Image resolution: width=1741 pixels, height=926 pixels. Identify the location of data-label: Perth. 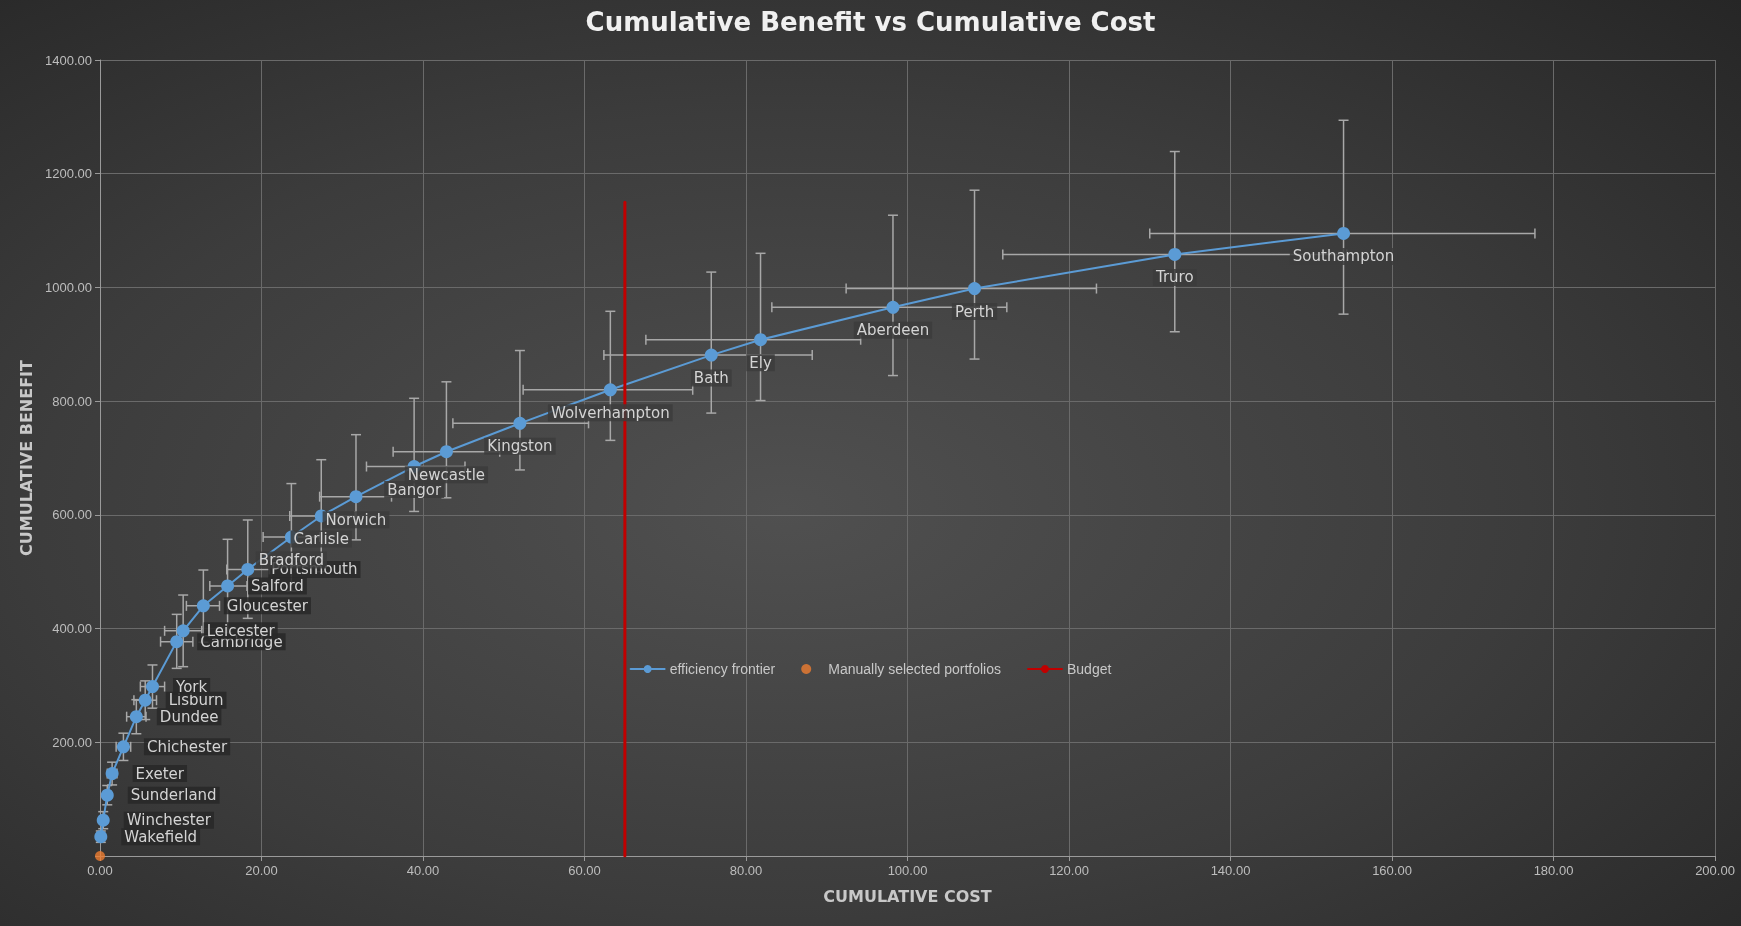
(974, 311).